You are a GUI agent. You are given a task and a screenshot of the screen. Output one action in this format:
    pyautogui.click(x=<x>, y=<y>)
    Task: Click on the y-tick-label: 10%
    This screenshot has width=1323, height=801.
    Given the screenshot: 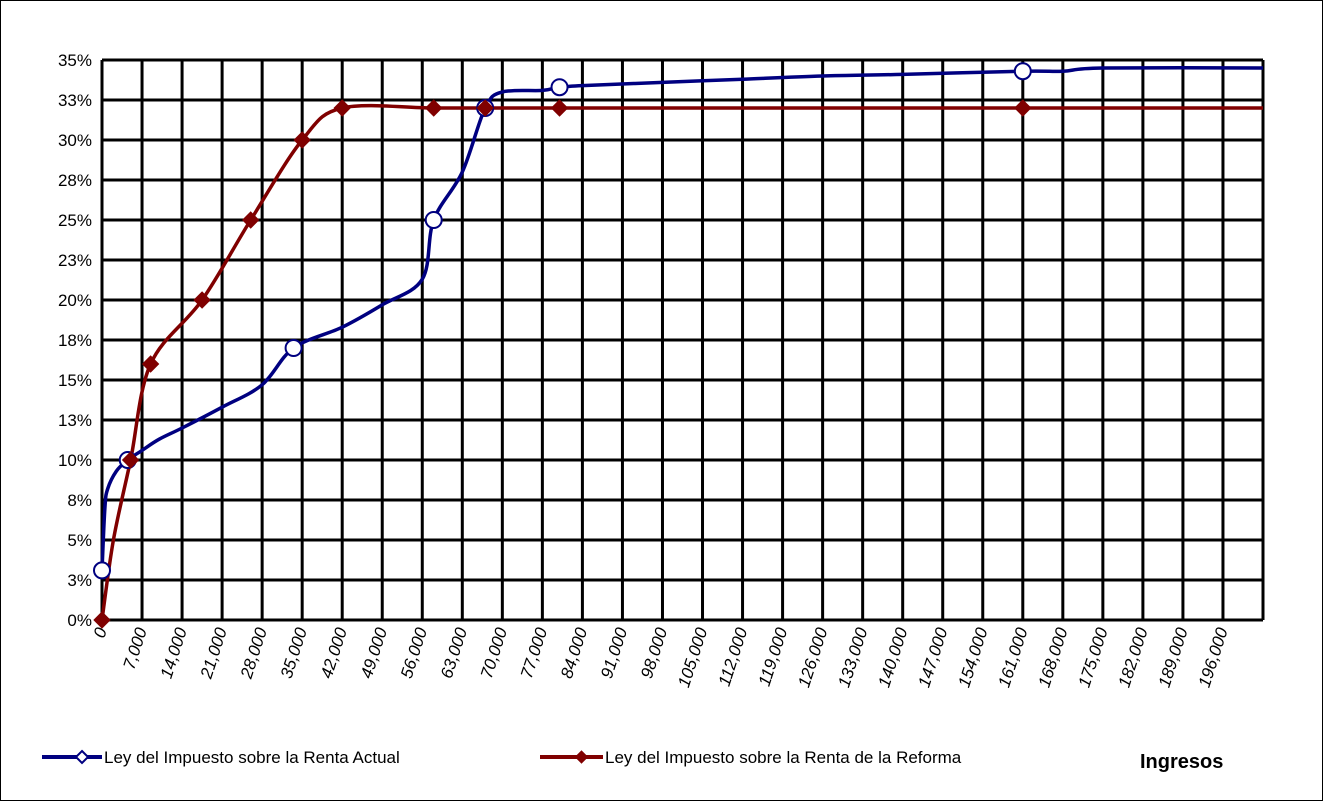 What is the action you would take?
    pyautogui.click(x=75, y=460)
    